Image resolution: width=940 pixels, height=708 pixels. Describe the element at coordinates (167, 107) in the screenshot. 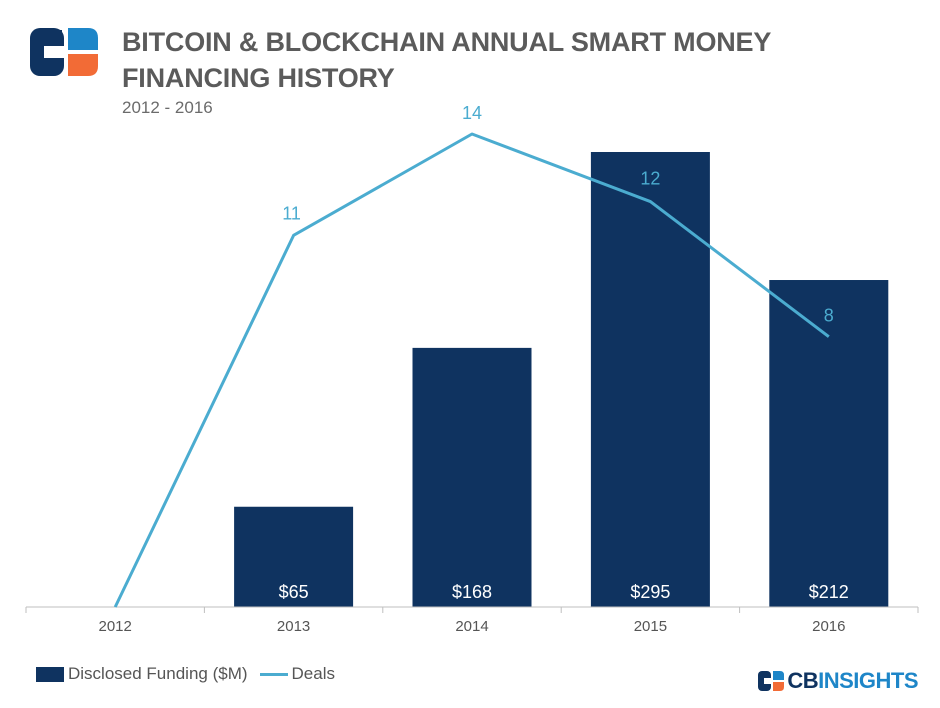

I see `chart-subtitle: 2012 - 2016` at that location.